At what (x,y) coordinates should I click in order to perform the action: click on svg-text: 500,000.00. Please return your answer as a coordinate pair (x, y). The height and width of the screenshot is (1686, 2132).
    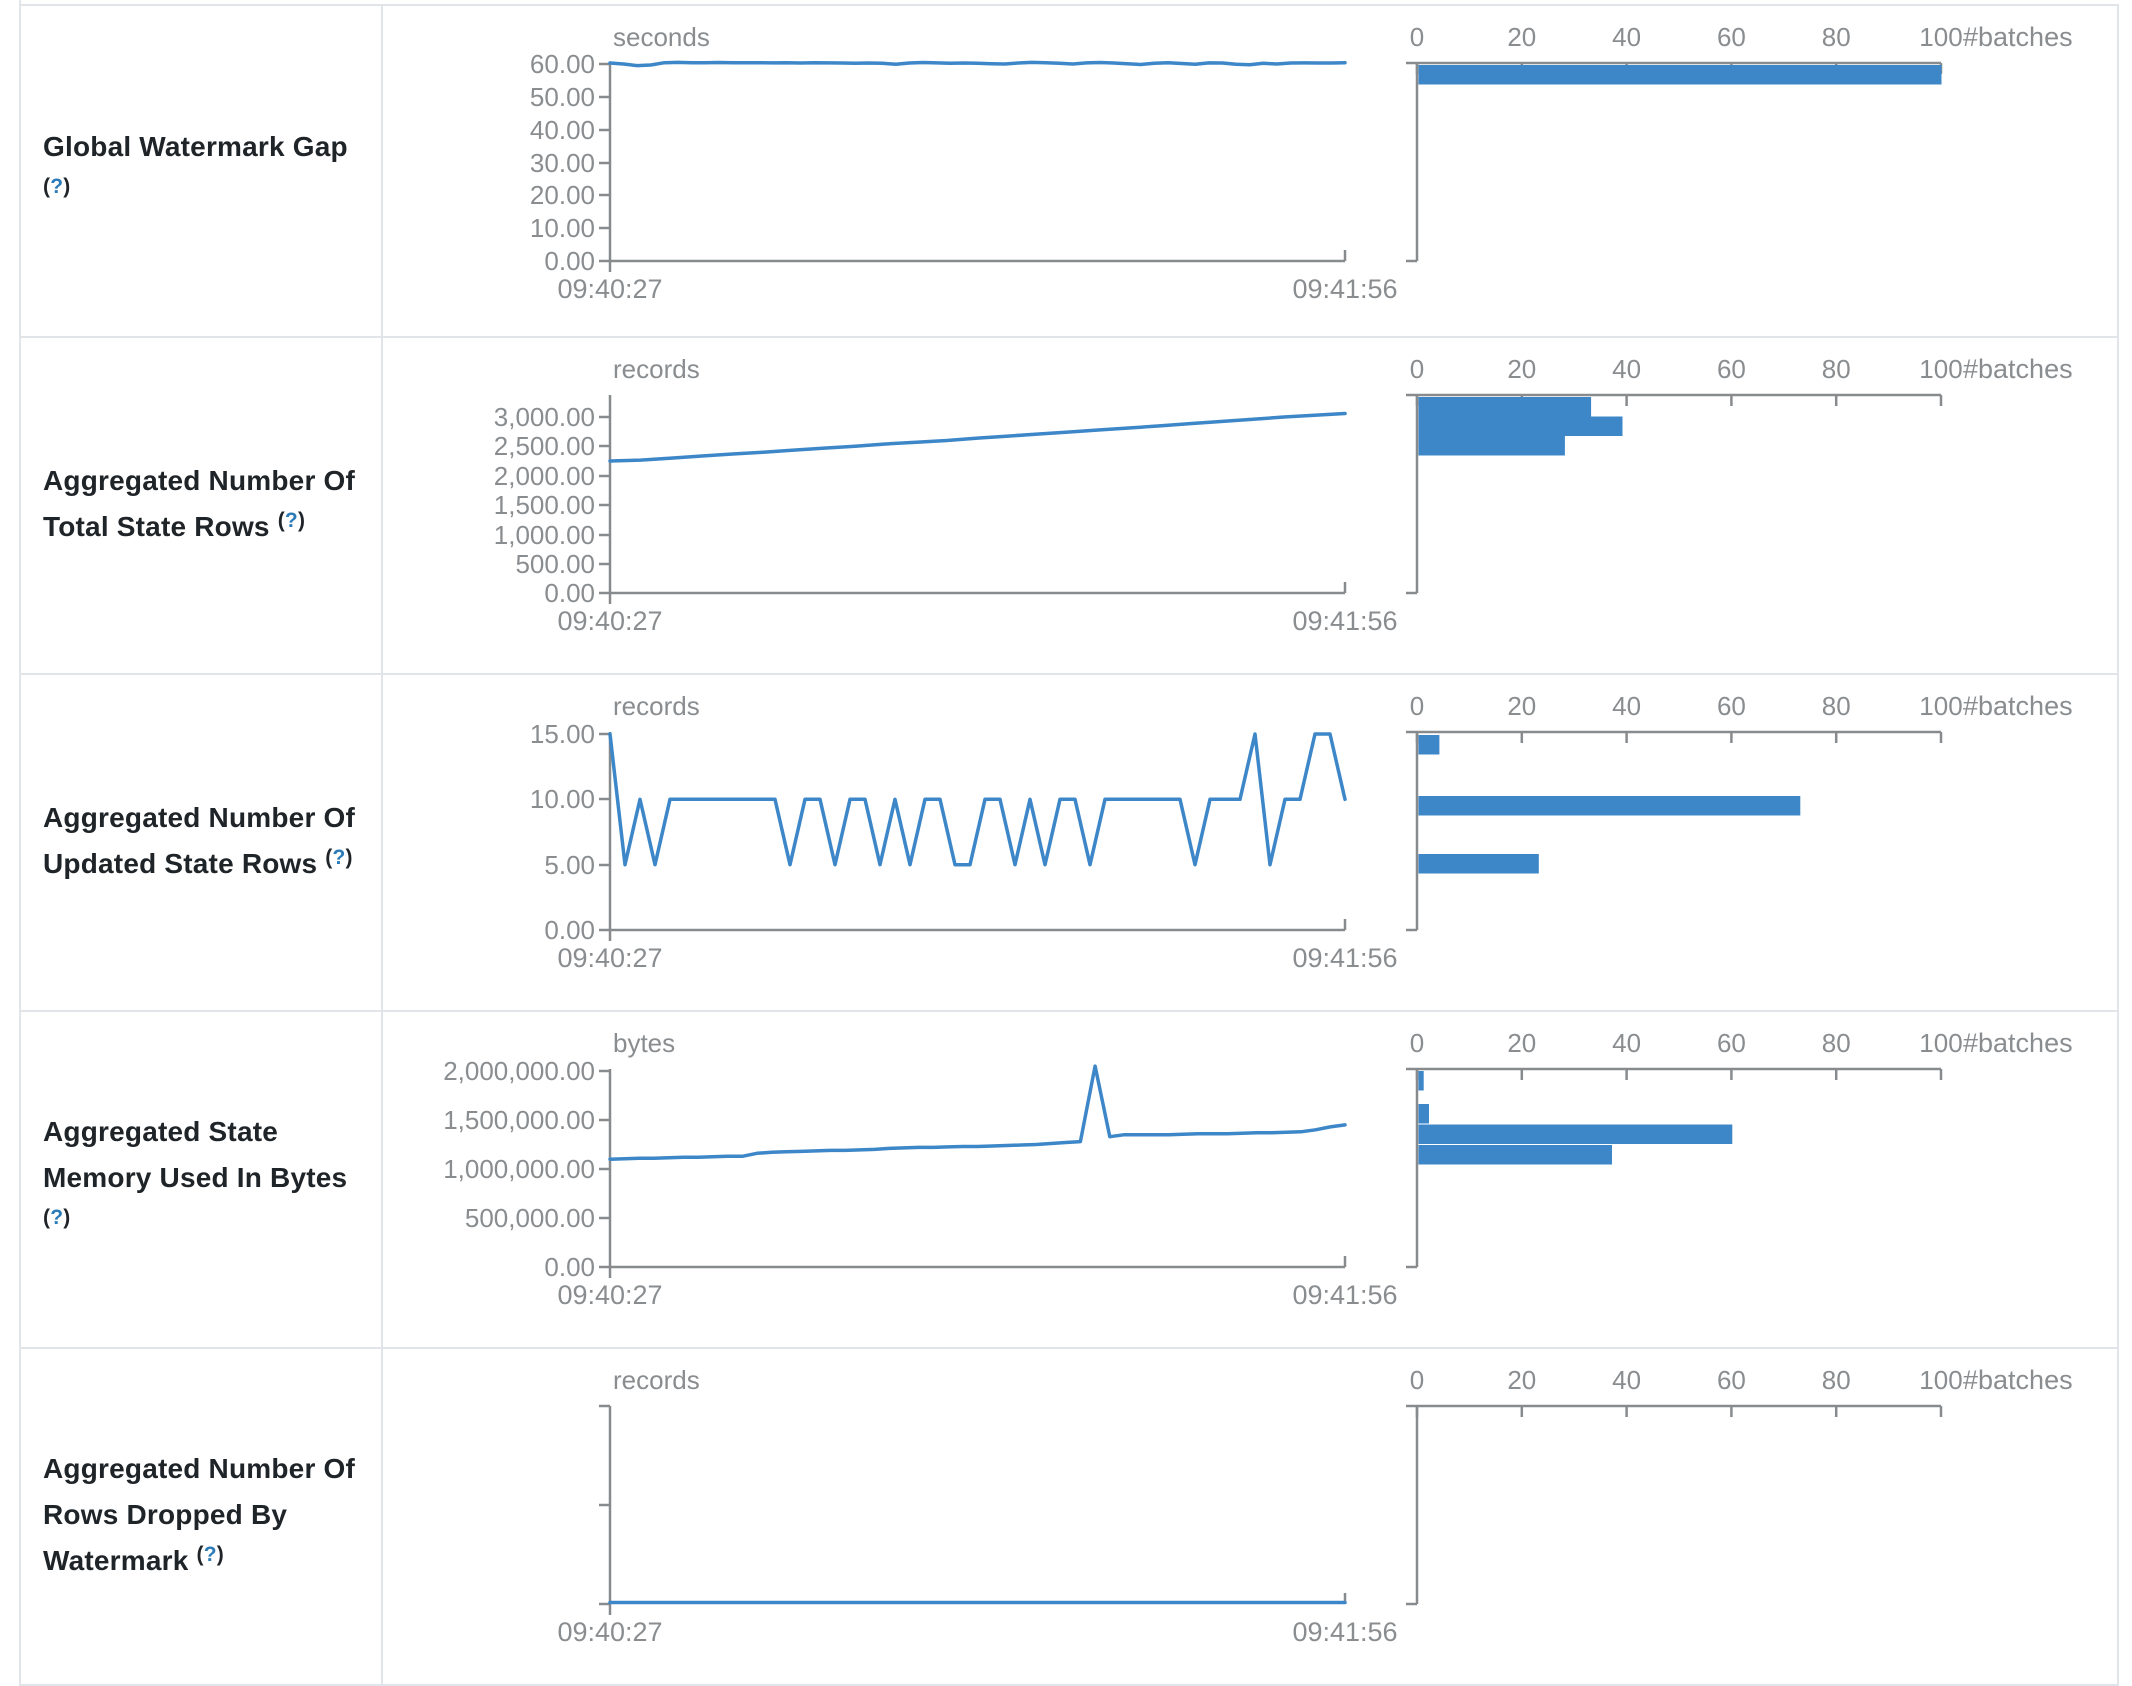
    Looking at the image, I should click on (530, 1218).